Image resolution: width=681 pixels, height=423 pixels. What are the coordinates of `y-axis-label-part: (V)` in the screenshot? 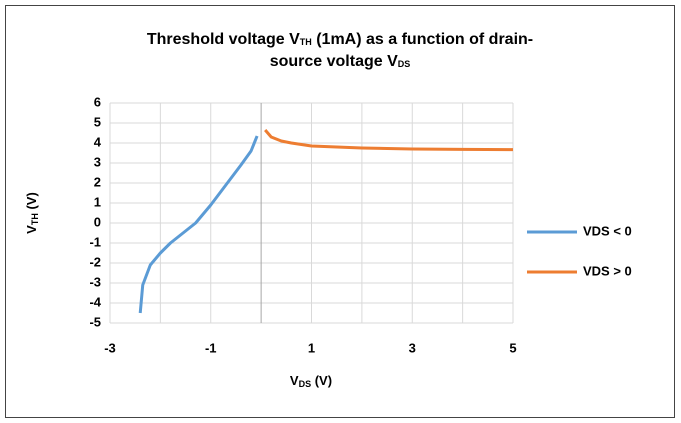 It's located at (31, 202).